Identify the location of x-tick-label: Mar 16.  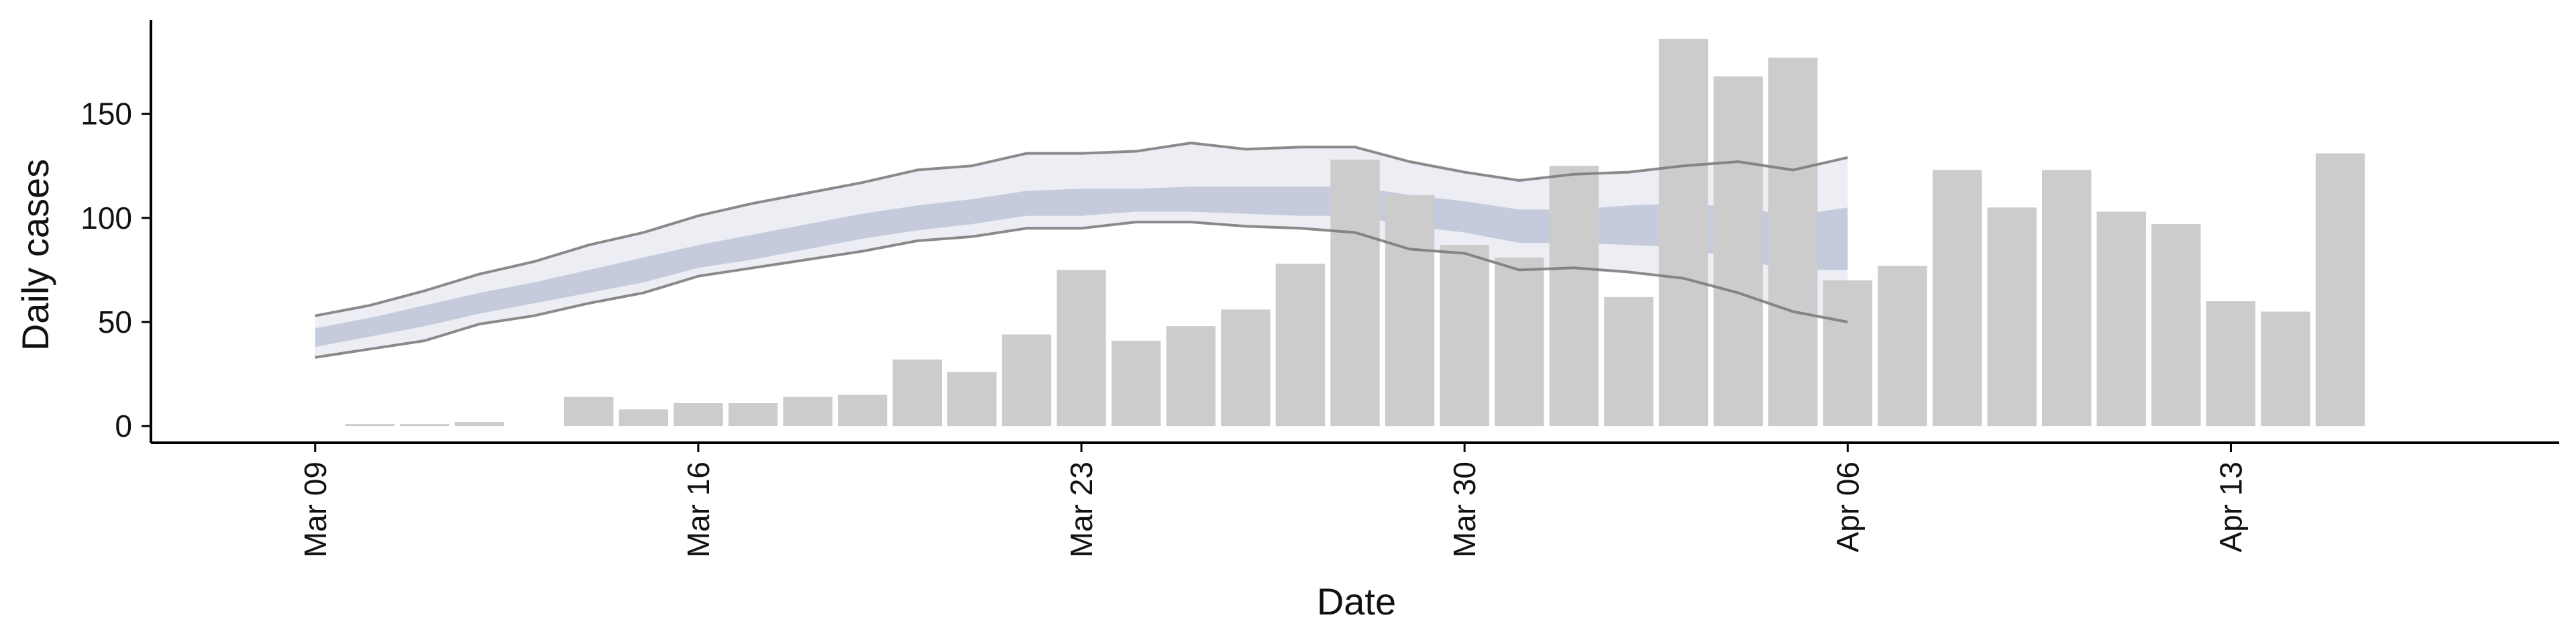
(698, 509).